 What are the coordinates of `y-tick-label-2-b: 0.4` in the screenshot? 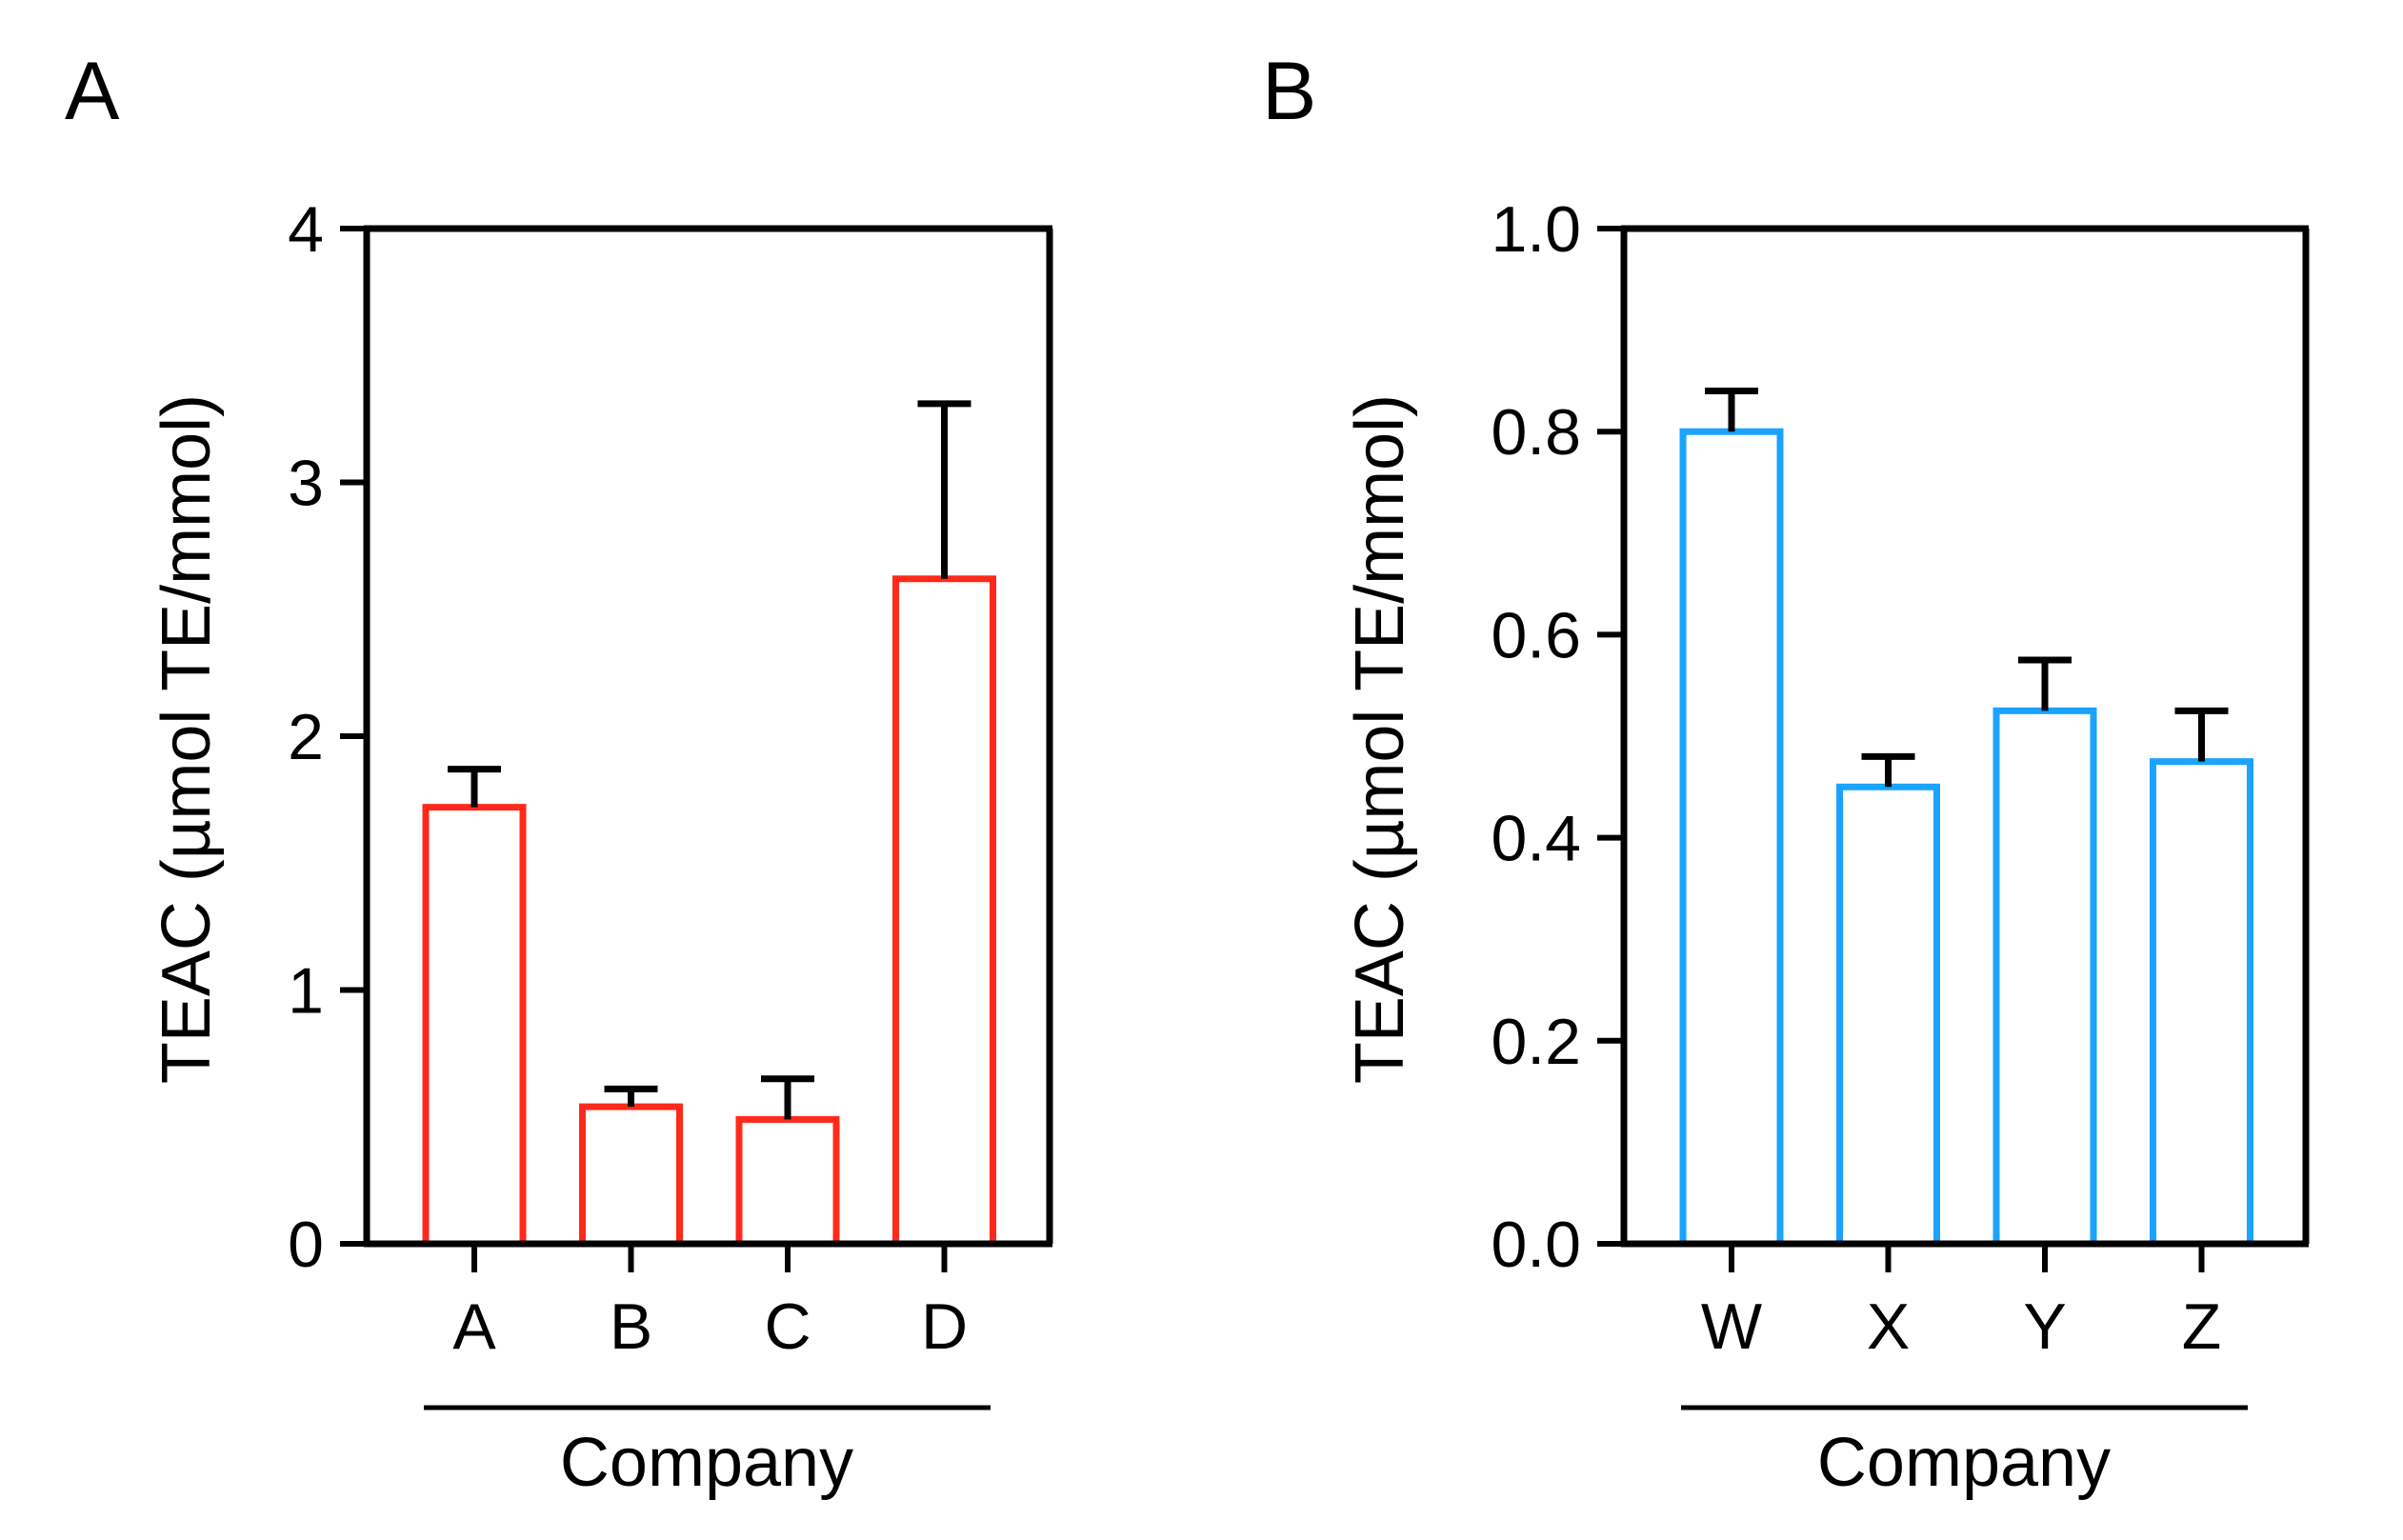 It's located at (1536, 839).